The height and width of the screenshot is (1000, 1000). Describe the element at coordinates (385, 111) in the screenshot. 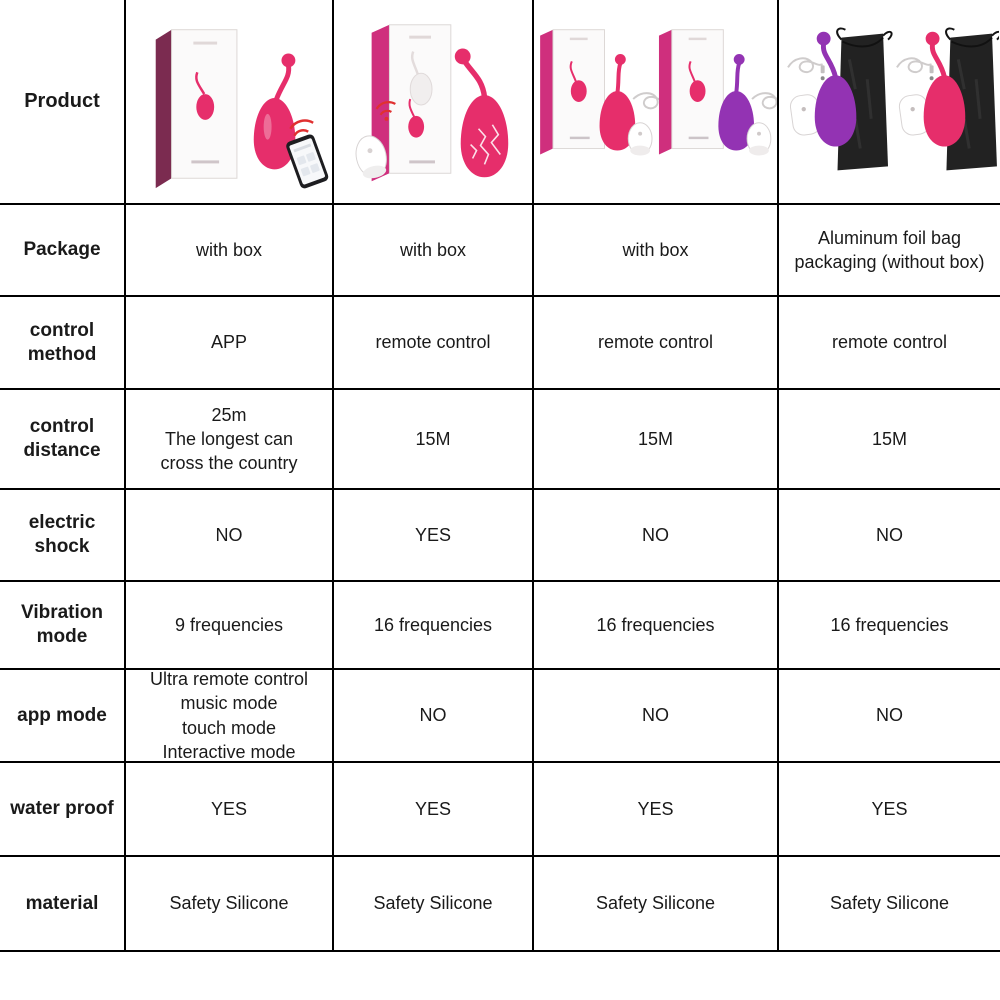

I see `wifi-icon` at that location.